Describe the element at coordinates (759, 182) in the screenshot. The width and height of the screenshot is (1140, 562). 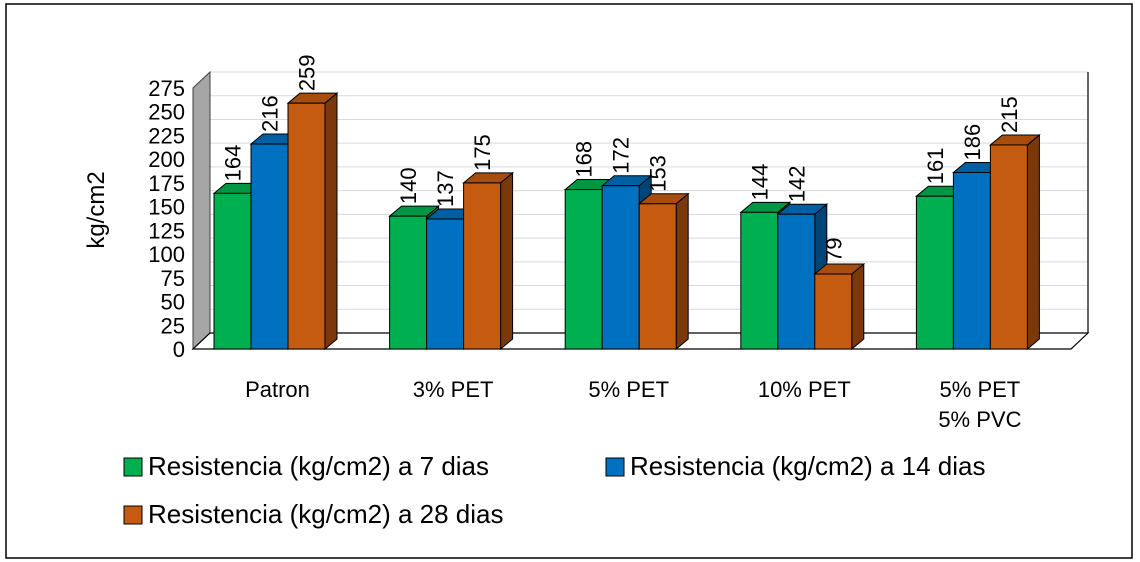
I see `data-label: 144` at that location.